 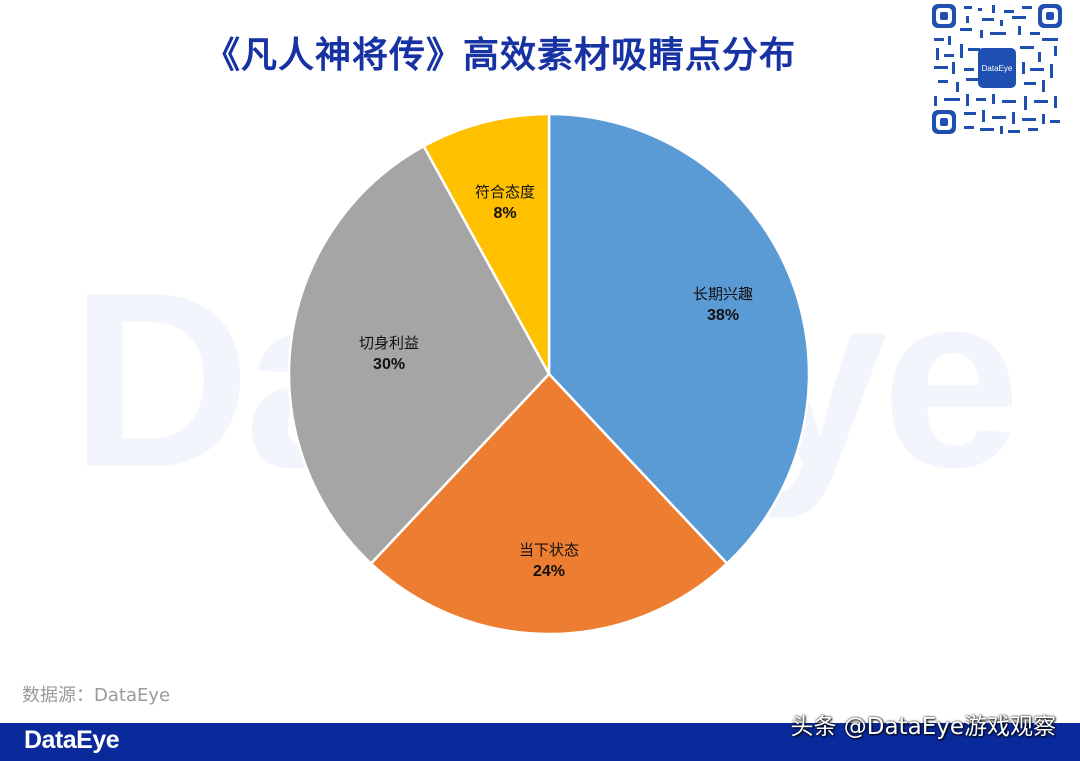 I want to click on slice-category: 切身利益, so click(x=389, y=342).